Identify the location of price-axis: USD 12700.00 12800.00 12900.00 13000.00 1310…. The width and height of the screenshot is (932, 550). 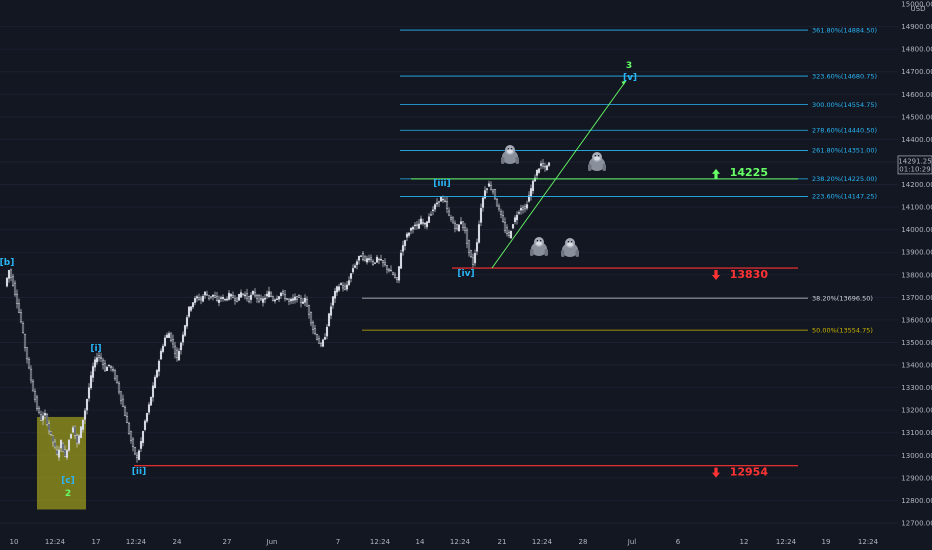
(914, 275).